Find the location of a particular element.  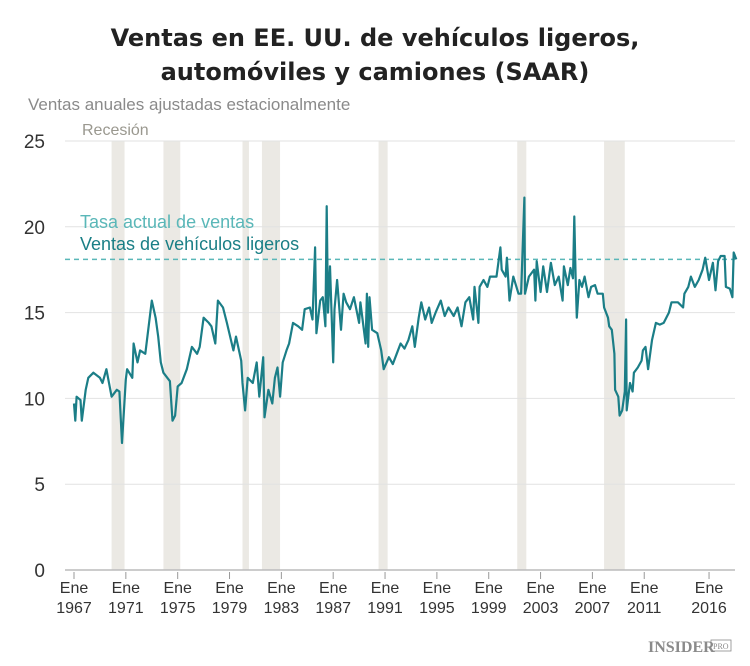

recession-label: Recesión is located at coordinates (115, 130).